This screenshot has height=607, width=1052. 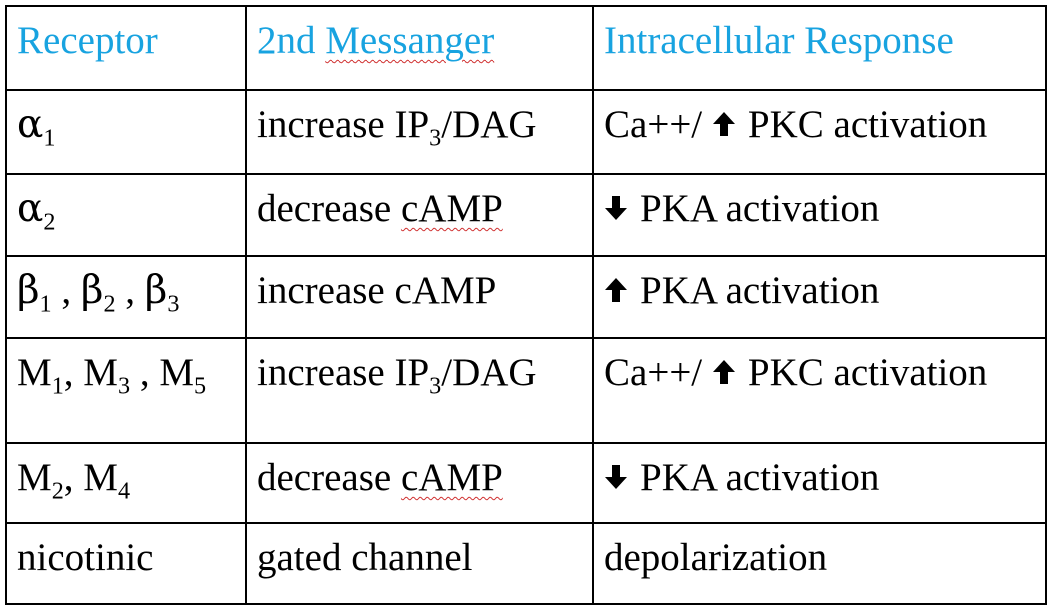 I want to click on receptor-subscript: 5, so click(x=200, y=386).